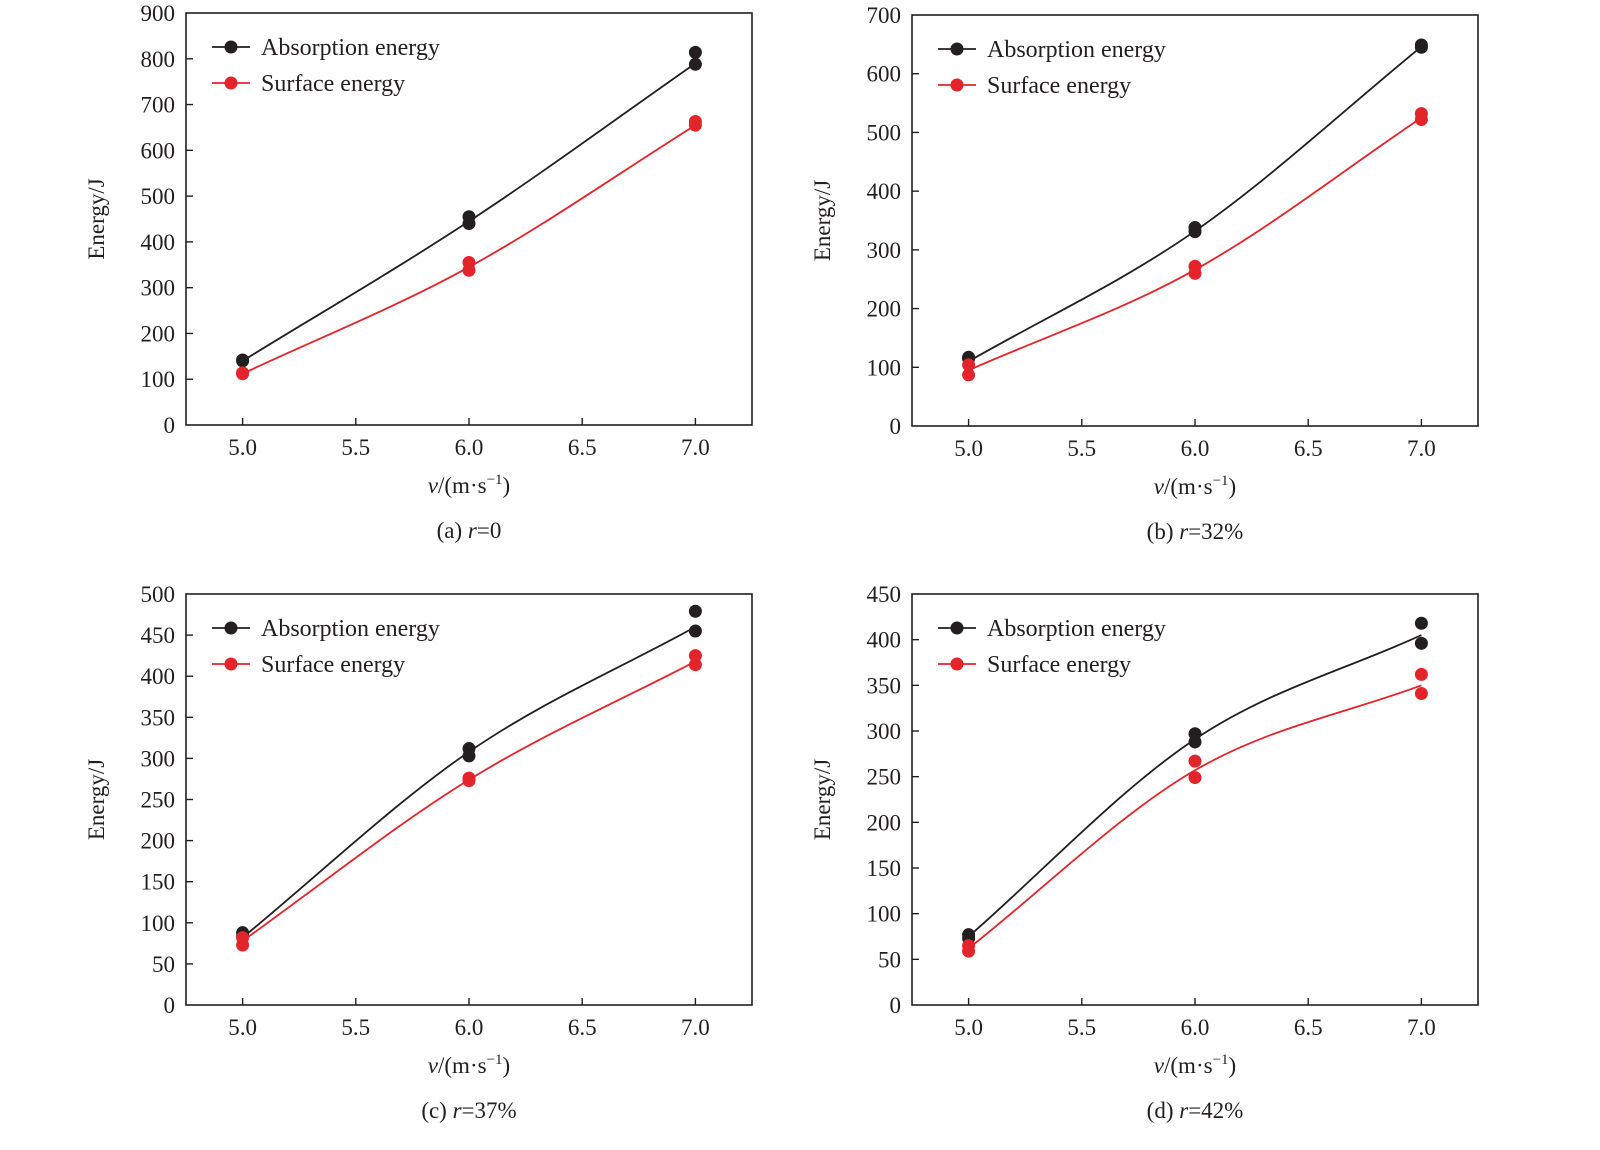 The image size is (1600, 1150). I want to click on x-tick-label: 5.0, so click(242, 447).